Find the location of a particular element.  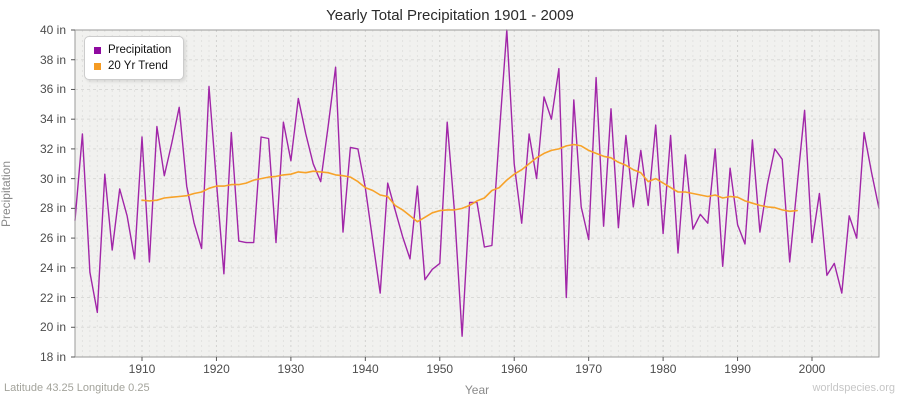

x-tick-label: 1970 is located at coordinates (588, 369).